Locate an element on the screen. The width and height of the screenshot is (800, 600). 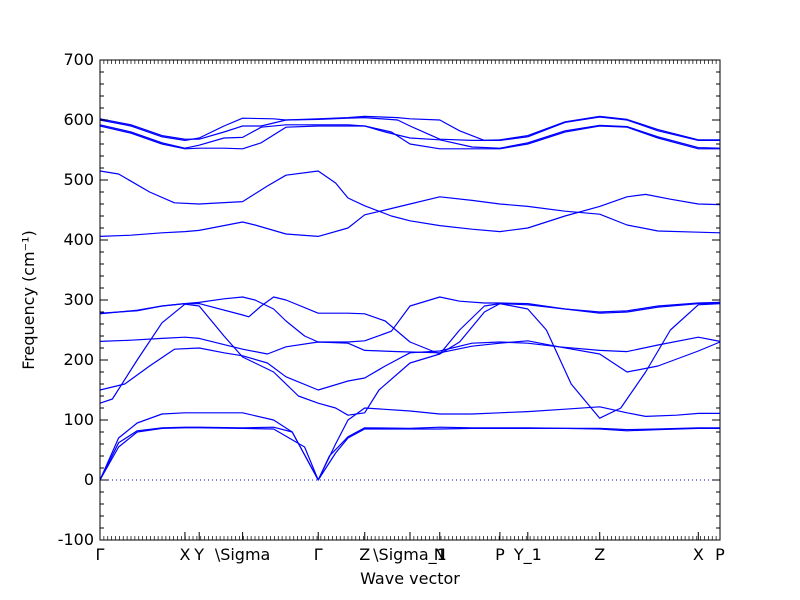
y-tick-label: 0 is located at coordinates (89, 479).